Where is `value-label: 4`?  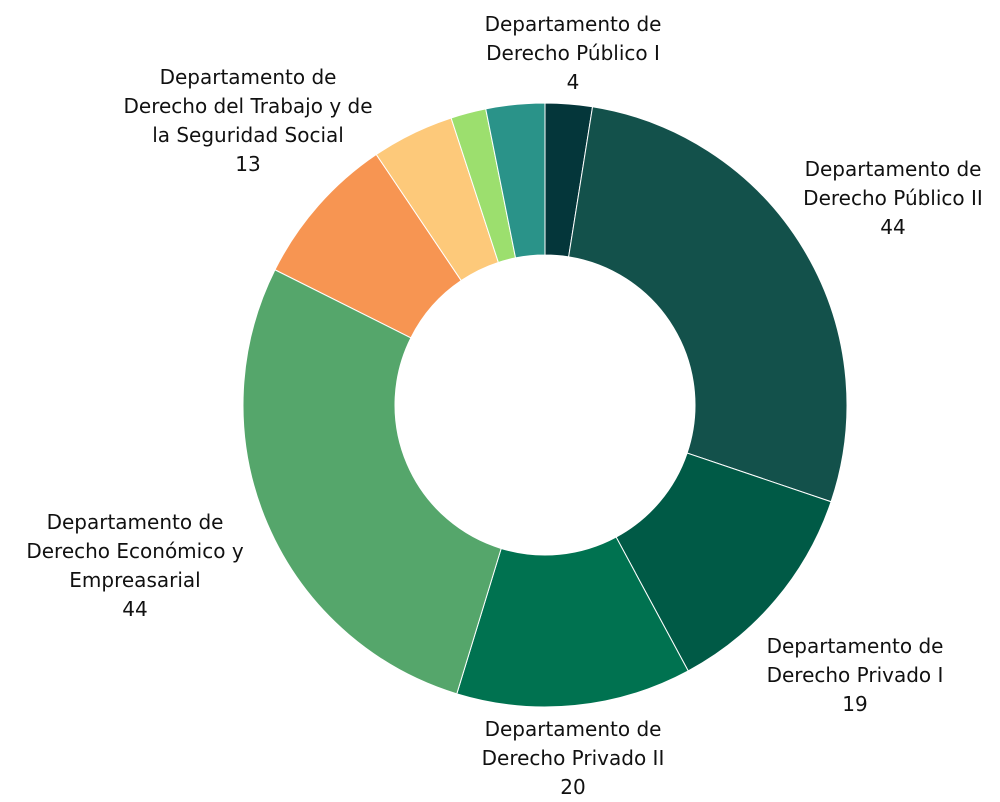
value-label: 4 is located at coordinates (573, 82).